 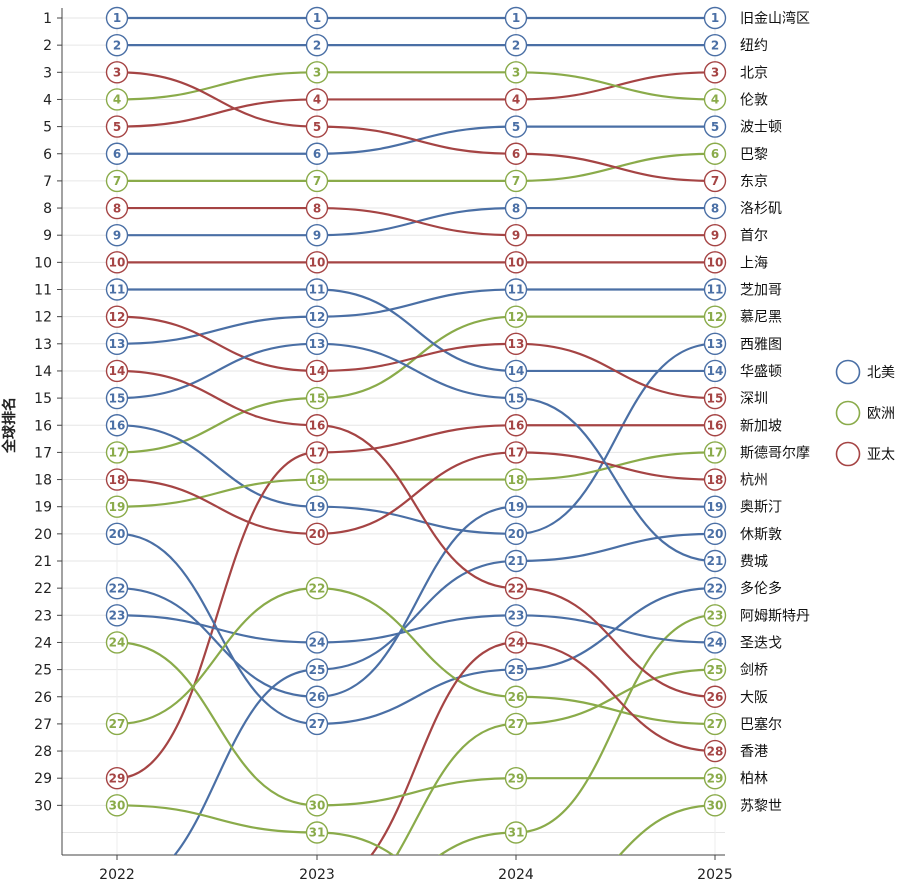 I want to click on rank-label: 8, so click(x=715, y=208).